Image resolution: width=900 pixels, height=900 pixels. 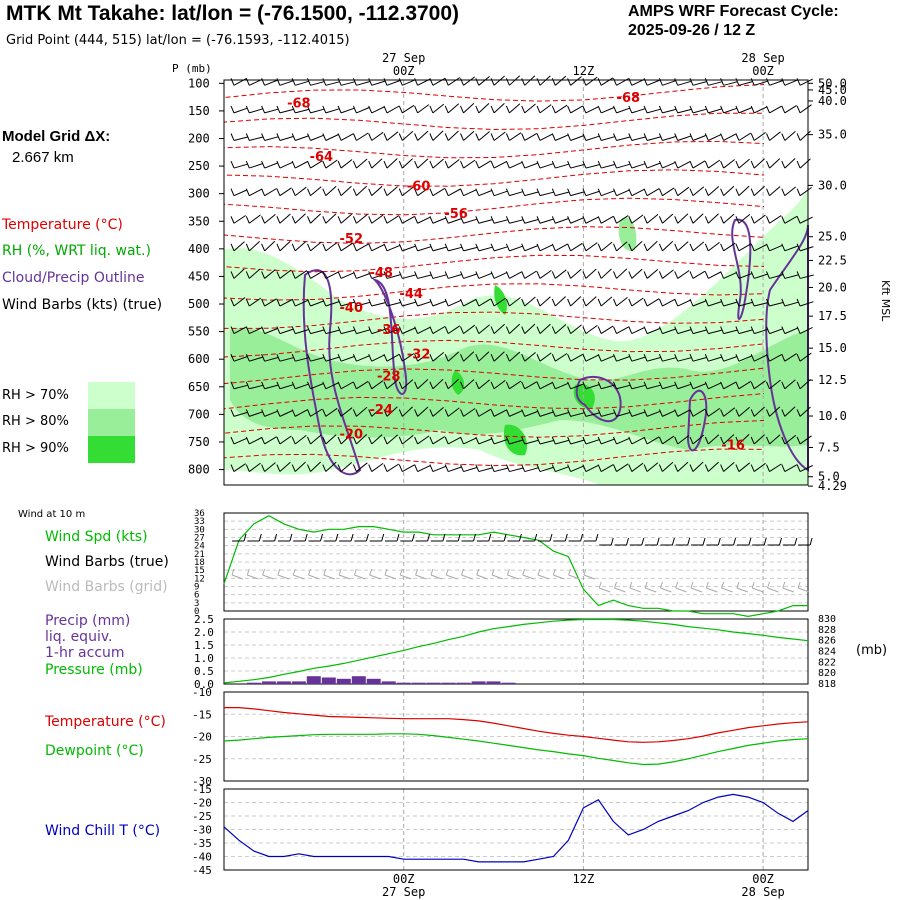 What do you see at coordinates (199, 387) in the screenshot?
I see `pressure-tick-label: 650` at bounding box center [199, 387].